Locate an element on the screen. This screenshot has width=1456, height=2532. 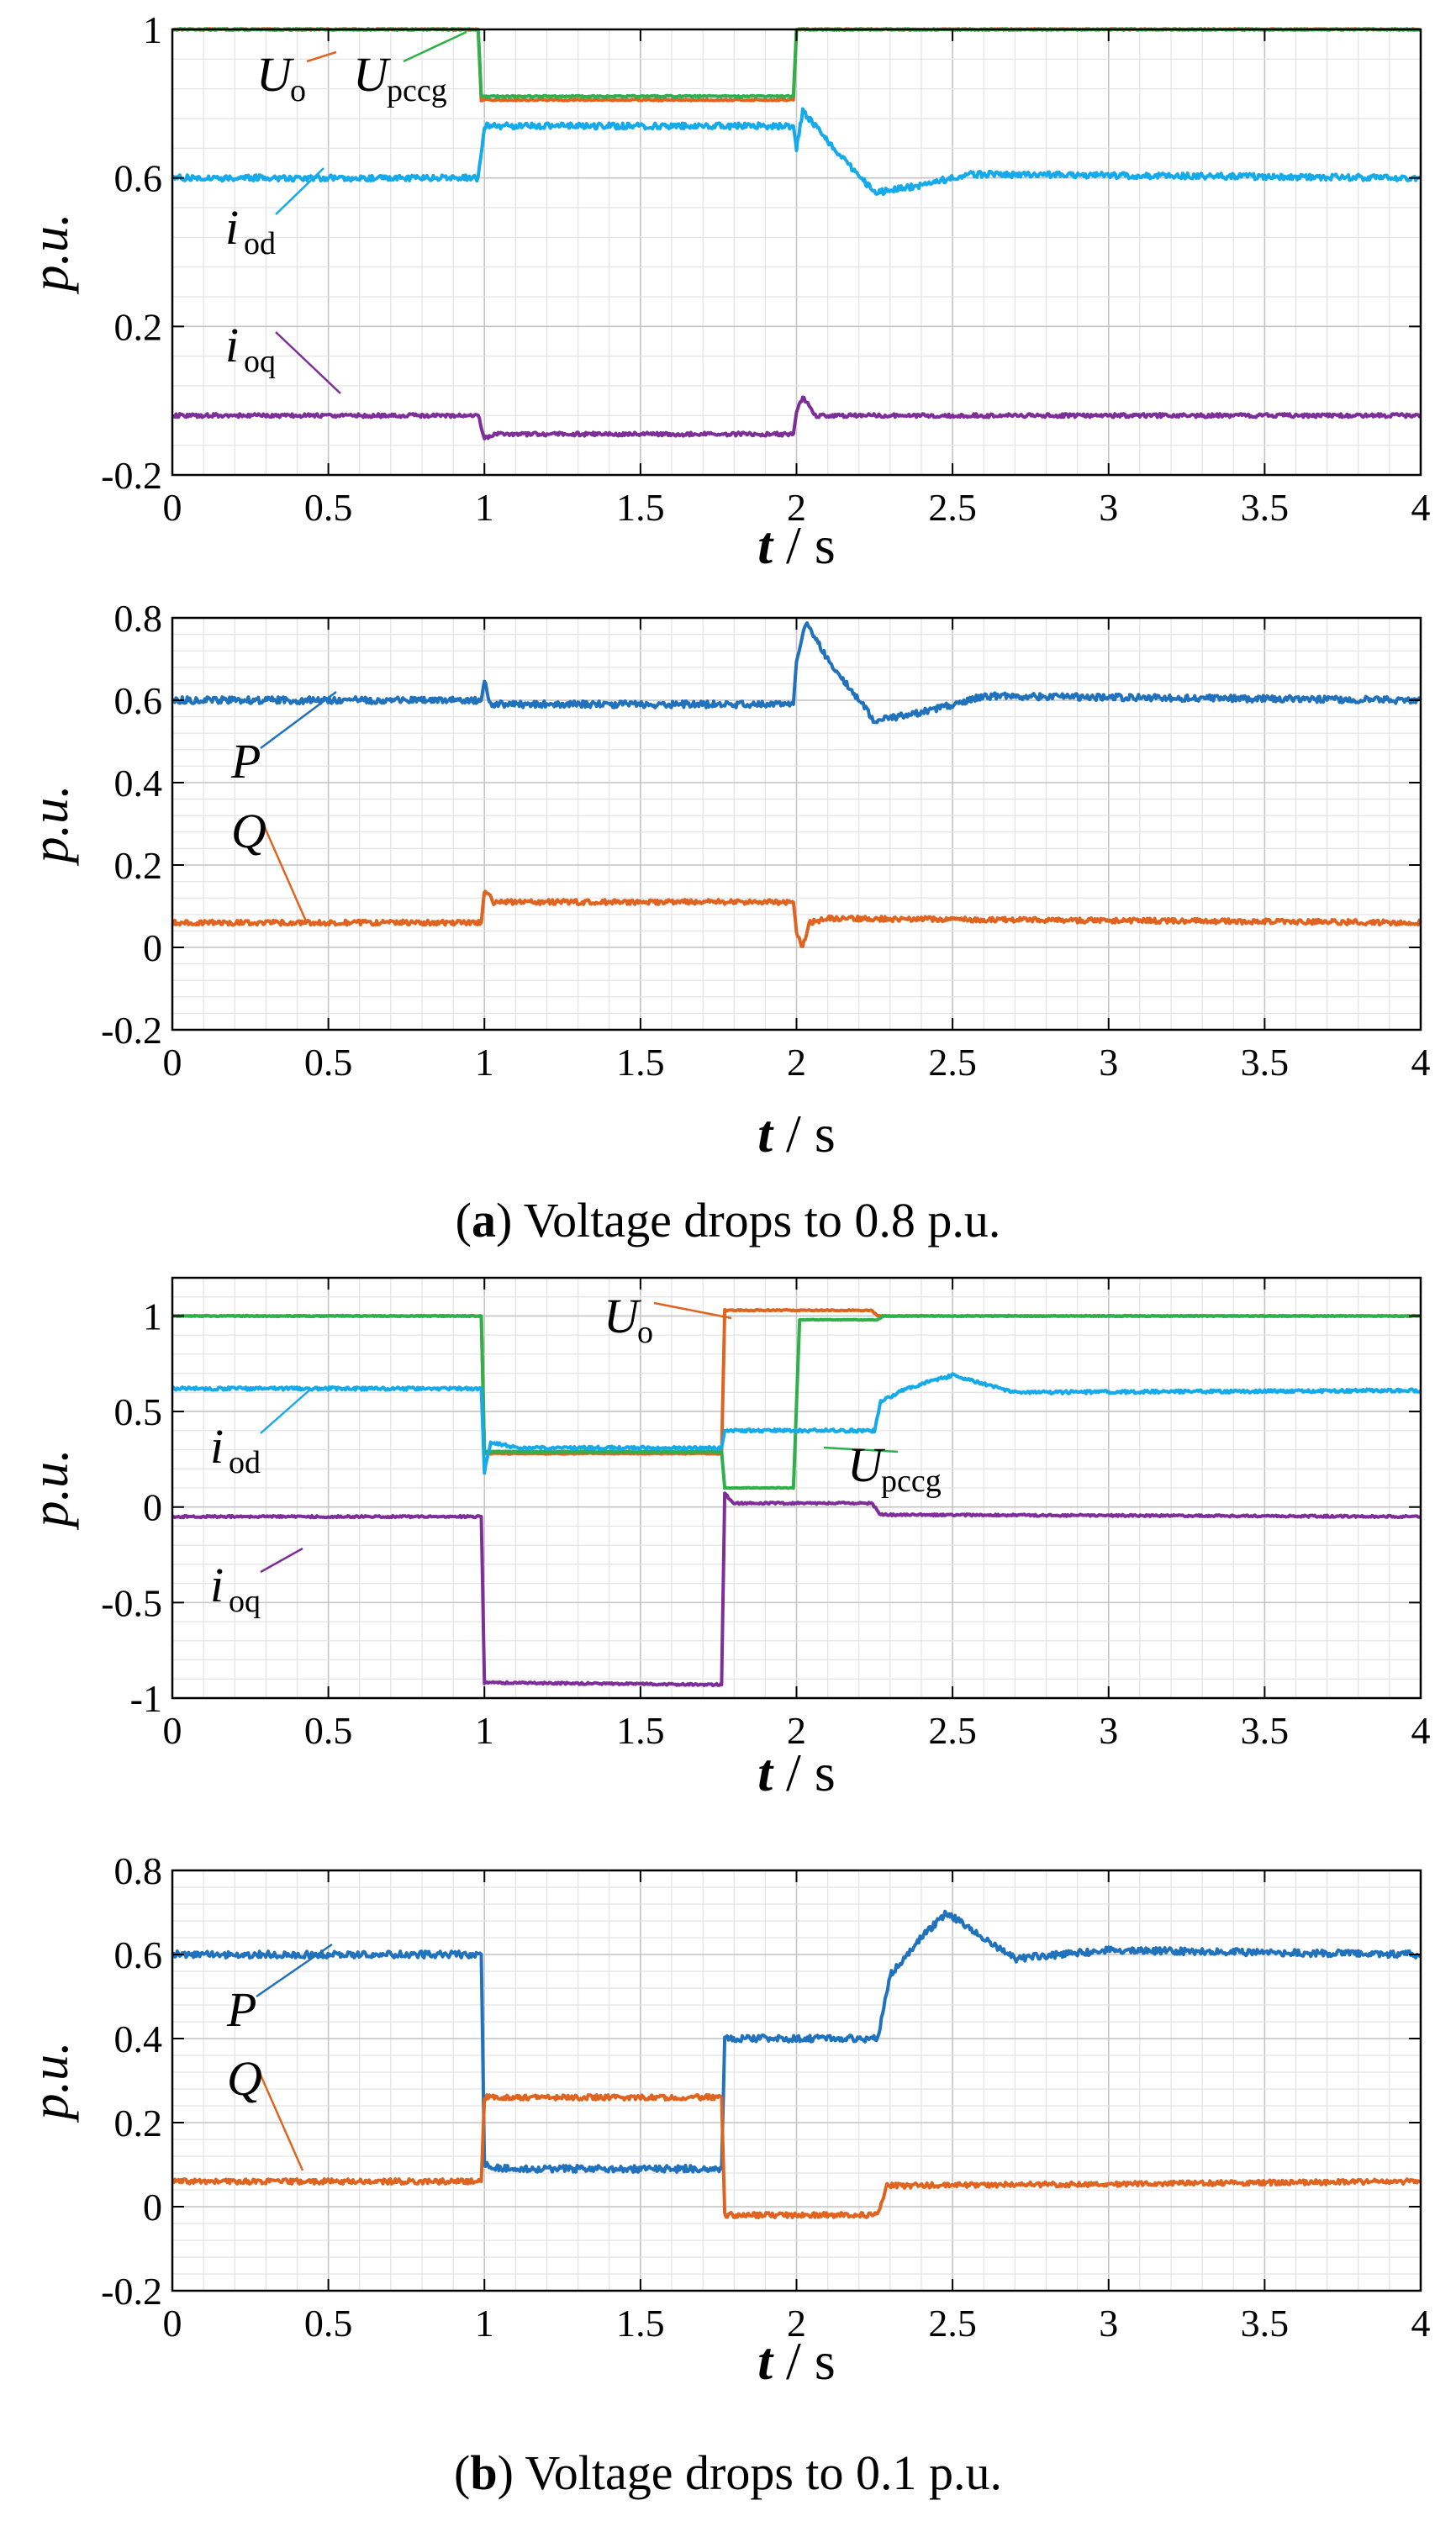
leader-i_oq is located at coordinates (281, 1560).